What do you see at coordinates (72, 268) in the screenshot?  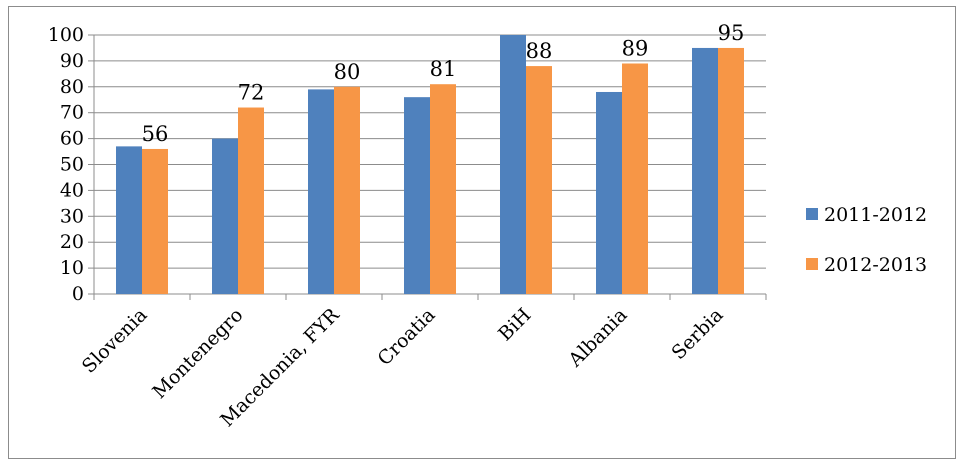 I see `y-tick-label: 10` at bounding box center [72, 268].